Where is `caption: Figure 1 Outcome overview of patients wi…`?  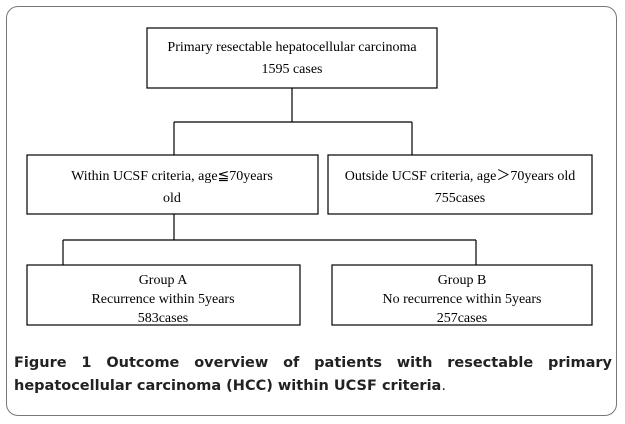
caption: Figure 1 Outcome overview of patients wi… is located at coordinates (313, 375).